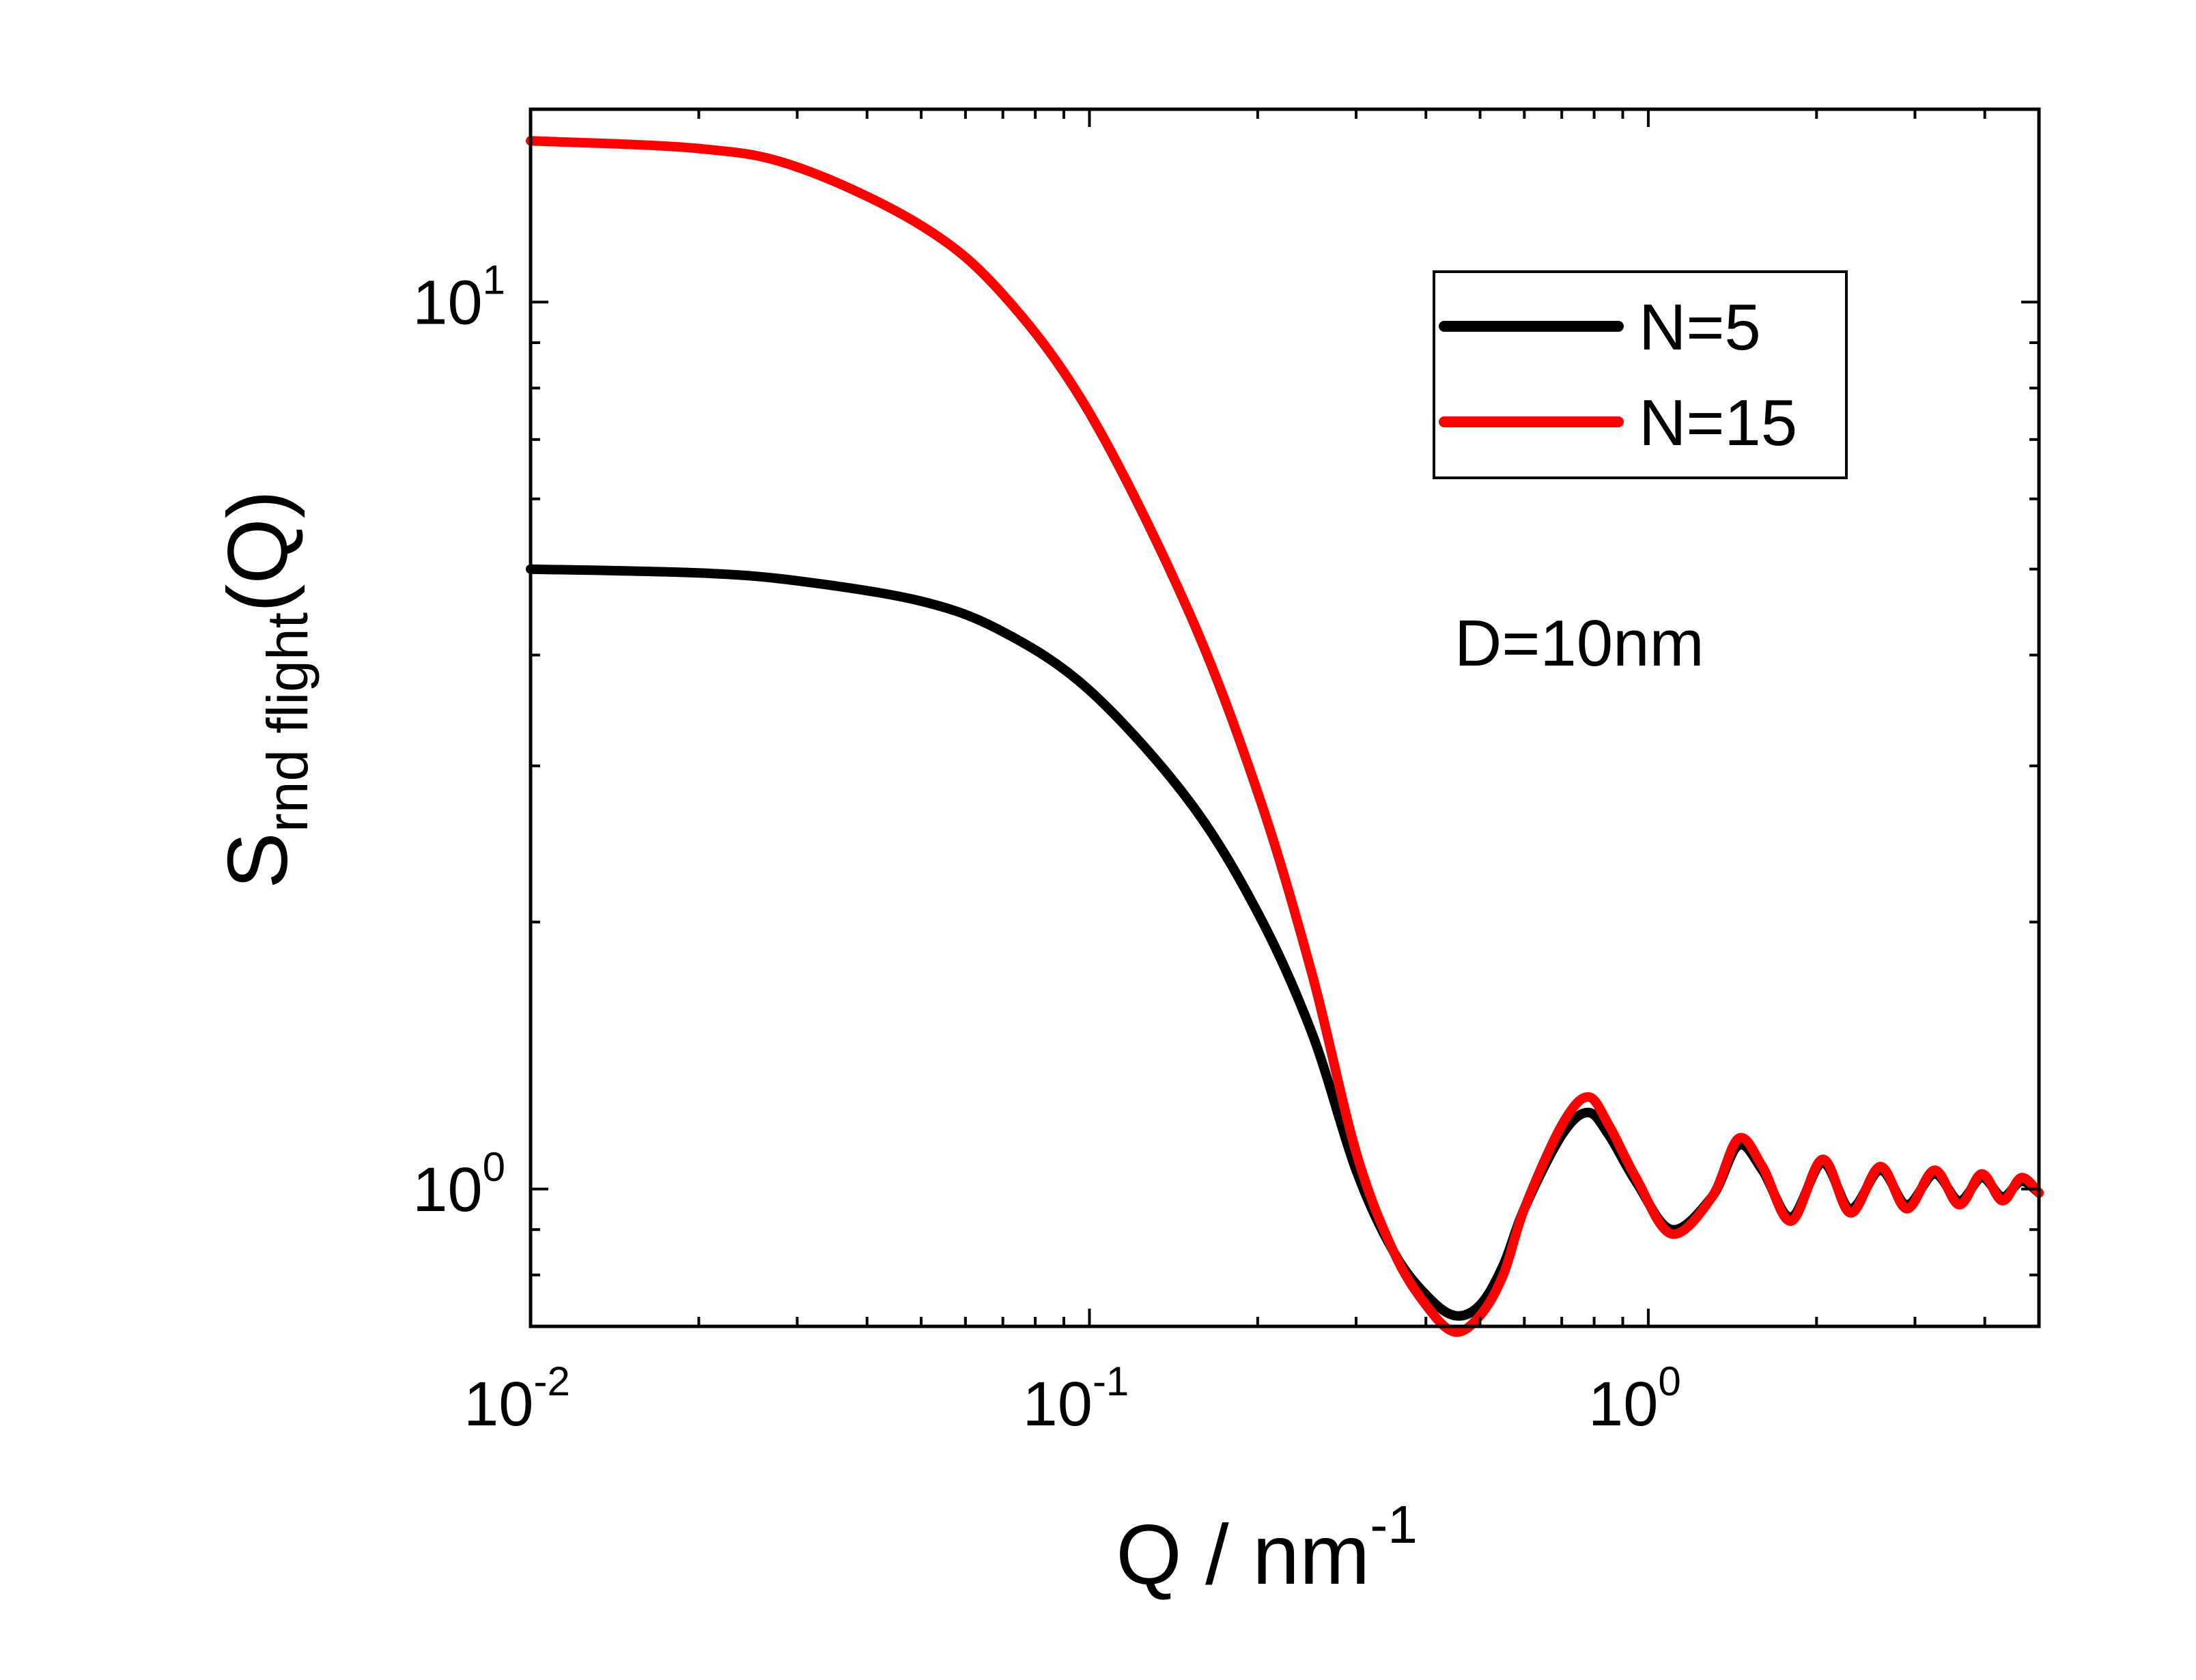 The image size is (2196, 1680). What do you see at coordinates (459, 1184) in the screenshot?
I see `y-tick-label: 10⁰` at bounding box center [459, 1184].